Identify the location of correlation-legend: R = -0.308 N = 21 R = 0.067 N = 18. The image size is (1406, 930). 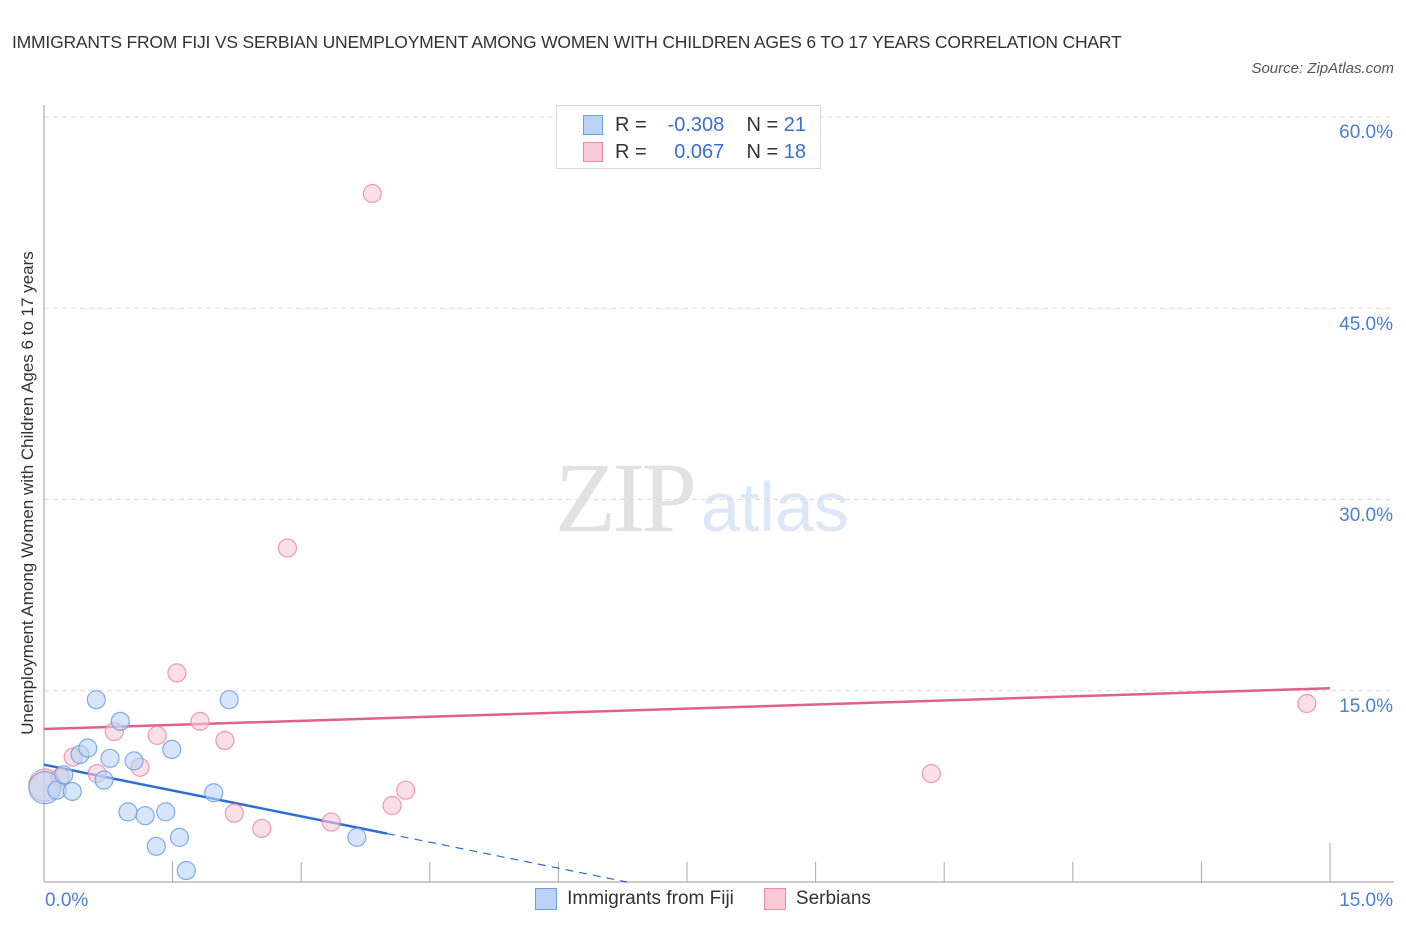
(688, 137).